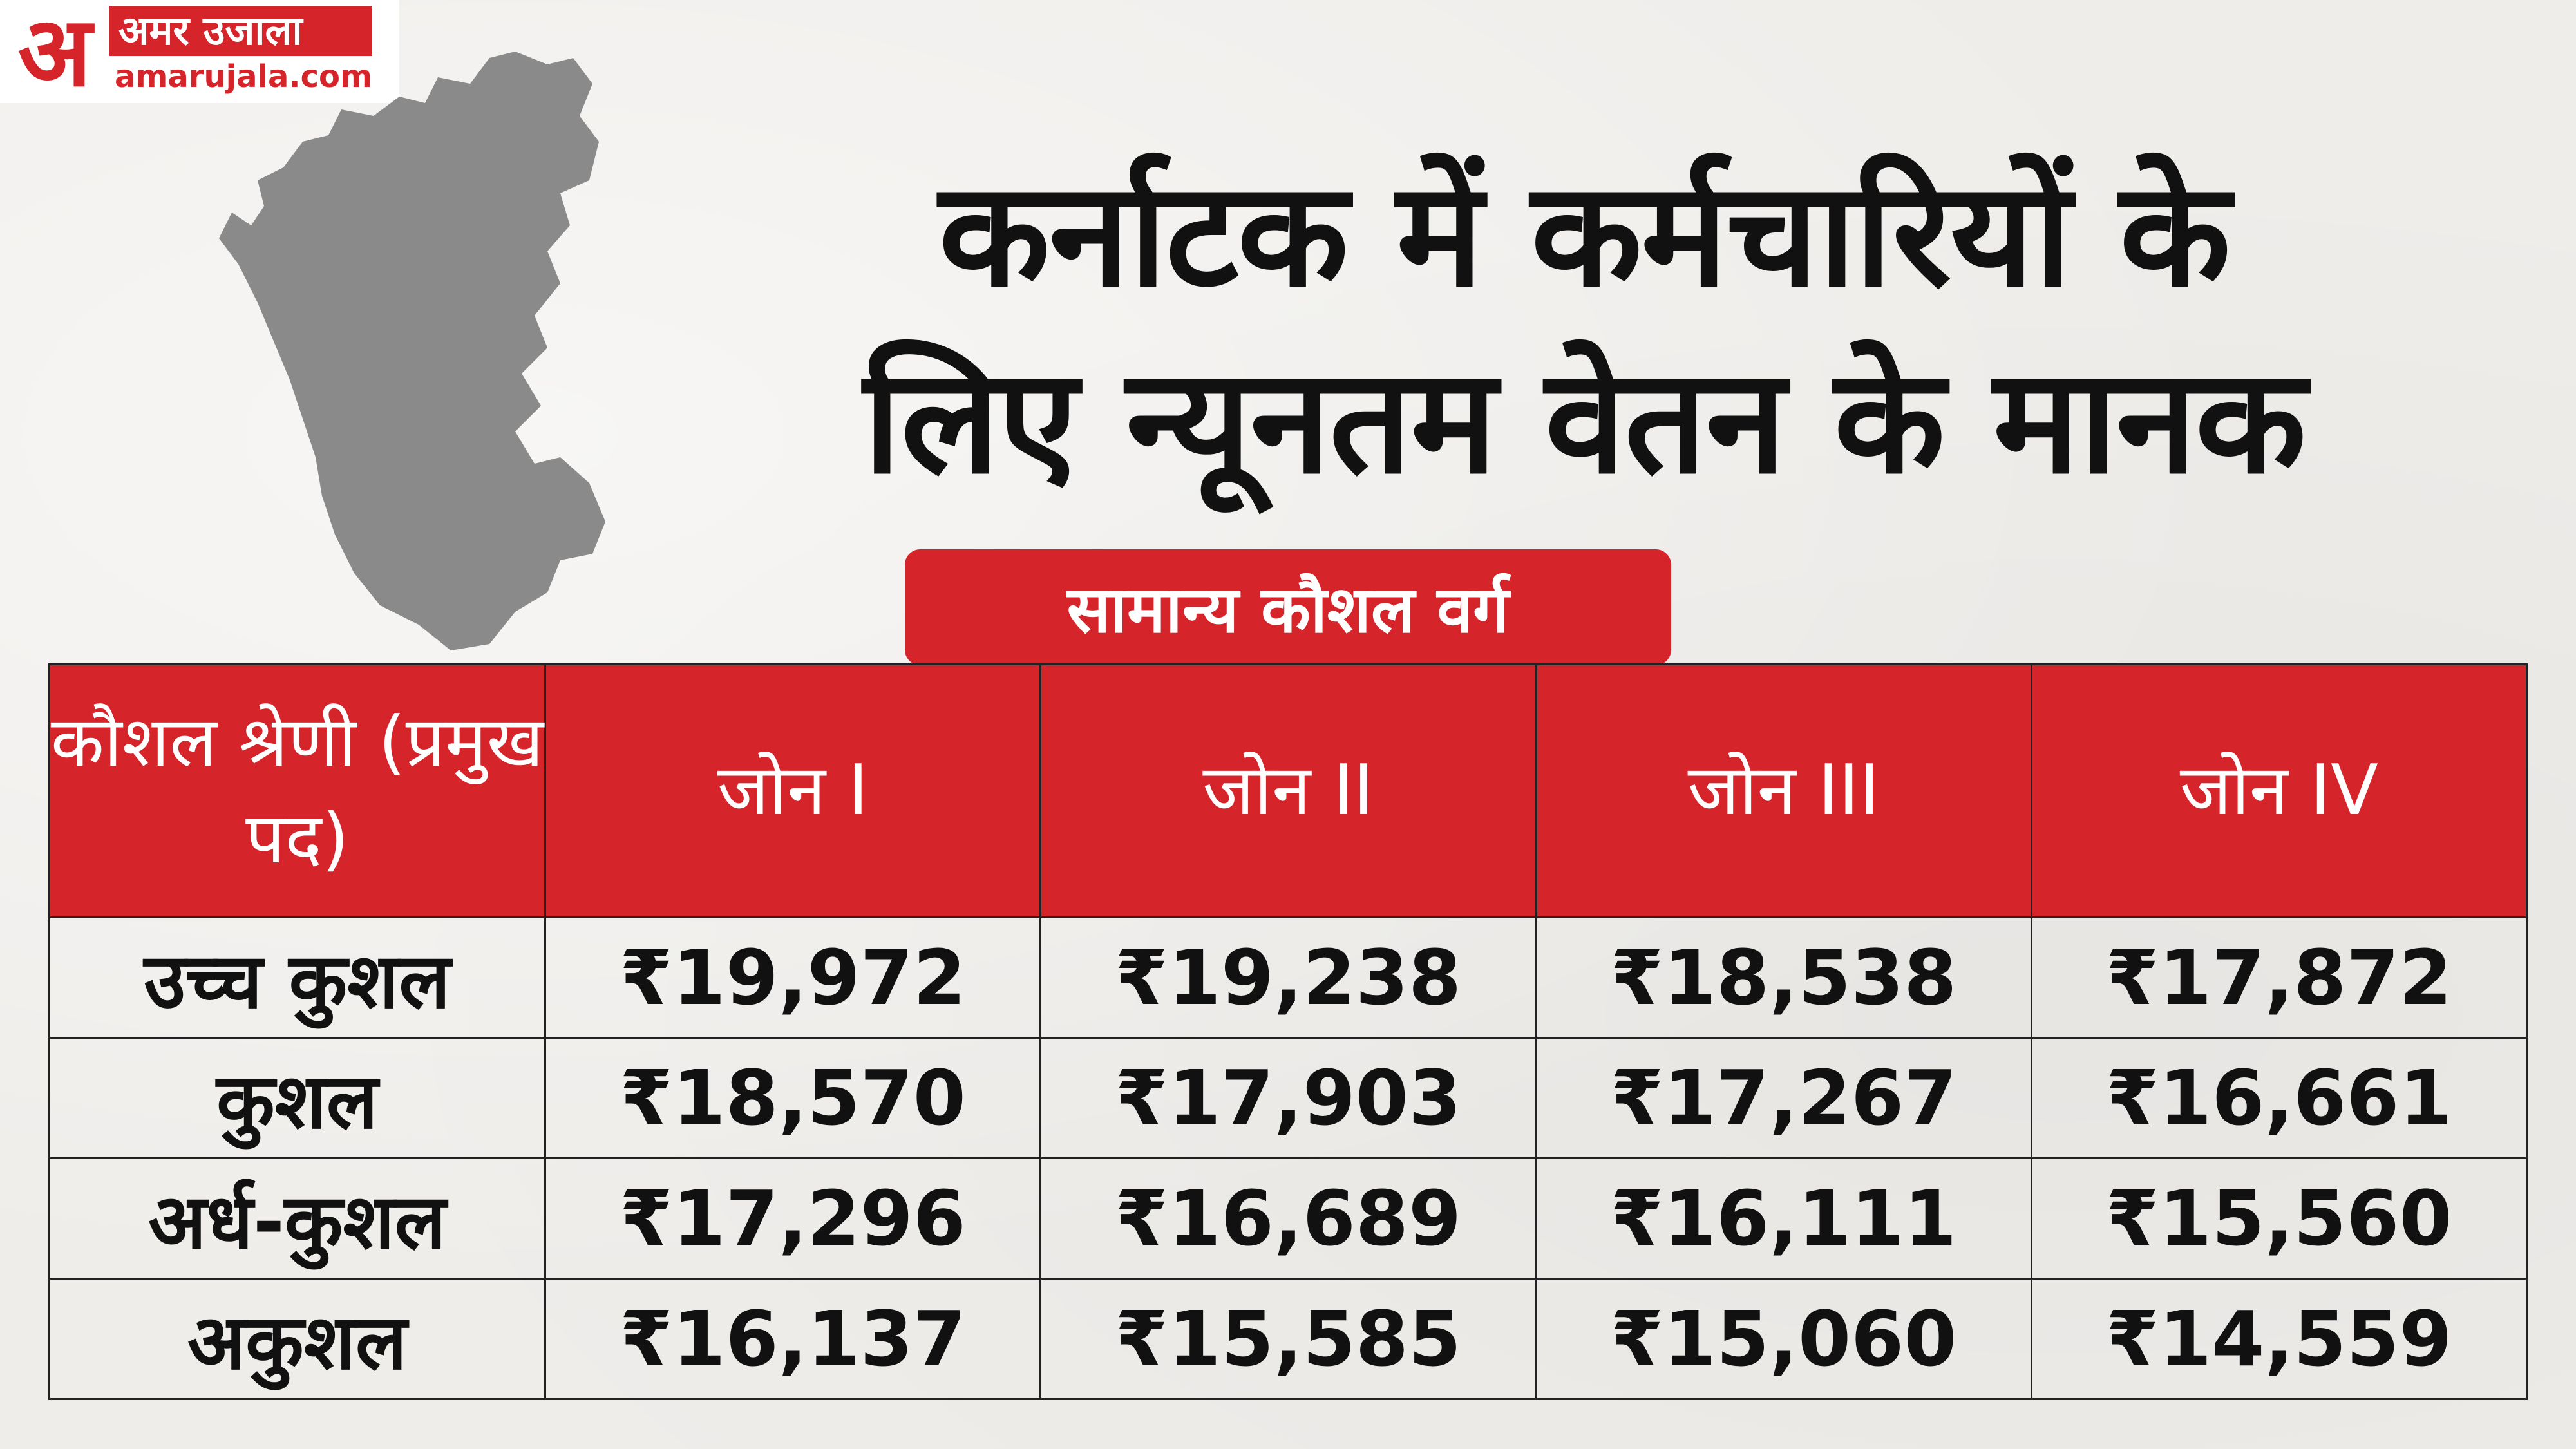 The image size is (2576, 1449). I want to click on table-row: अकुशल ₹16,137 ₹15,585 ₹15,060 ₹14,559, so click(1288, 1339).